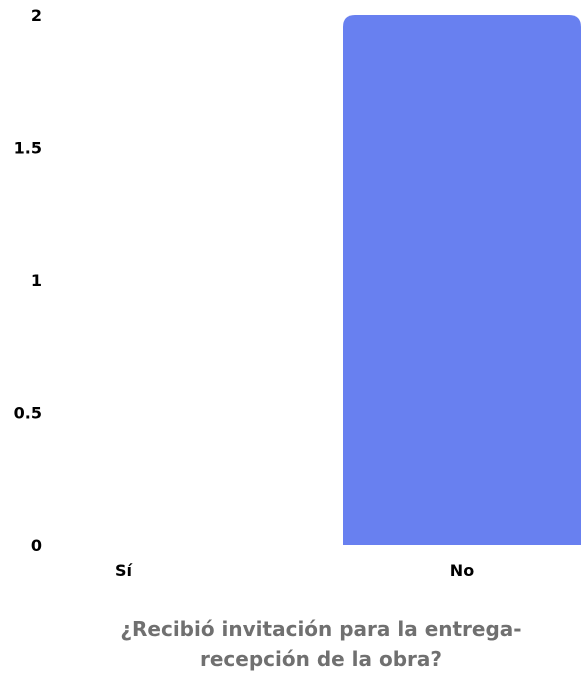 Image resolution: width=581 pixels, height=674 pixels. Describe the element at coordinates (320, 629) in the screenshot. I see `chart-title-line-1: ¿Recibió invitación para la entrega-` at that location.